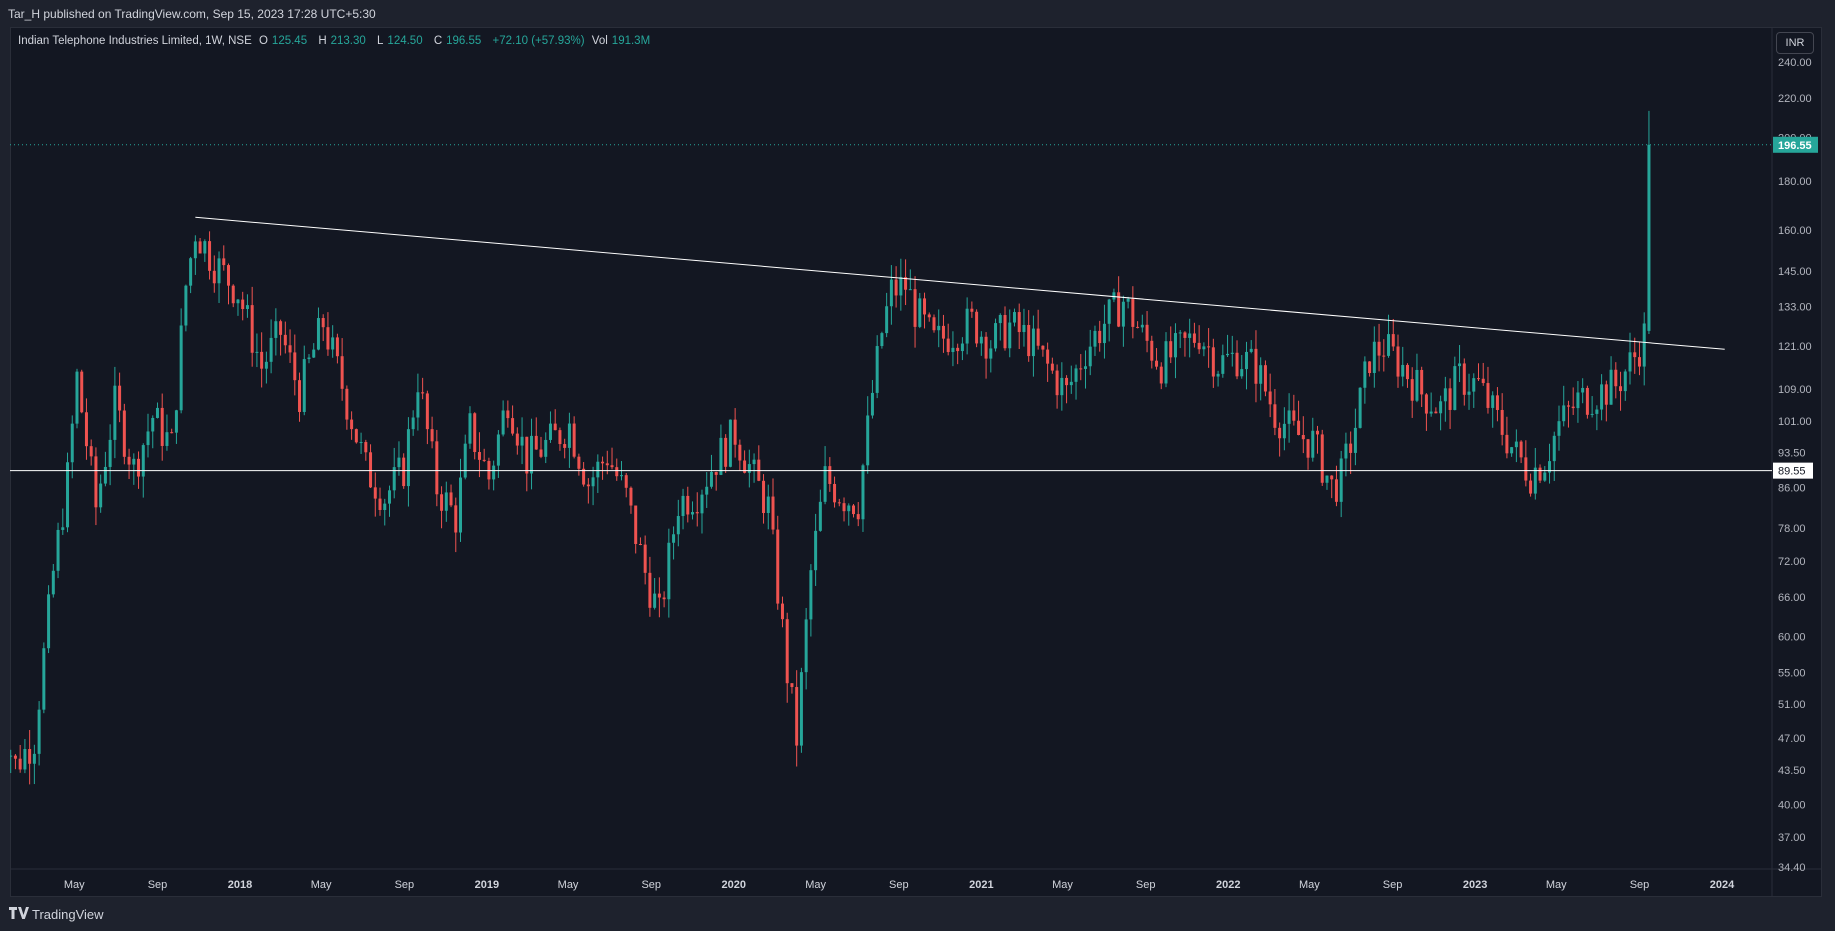 Image resolution: width=1835 pixels, height=931 pixels. I want to click on y-tick-label: 145.00, so click(1795, 272).